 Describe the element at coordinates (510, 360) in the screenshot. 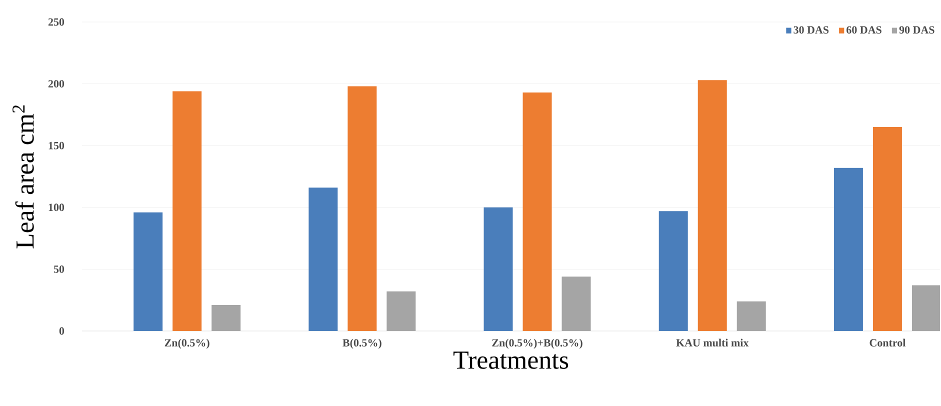

I see `x-axis-title: Treatments` at that location.